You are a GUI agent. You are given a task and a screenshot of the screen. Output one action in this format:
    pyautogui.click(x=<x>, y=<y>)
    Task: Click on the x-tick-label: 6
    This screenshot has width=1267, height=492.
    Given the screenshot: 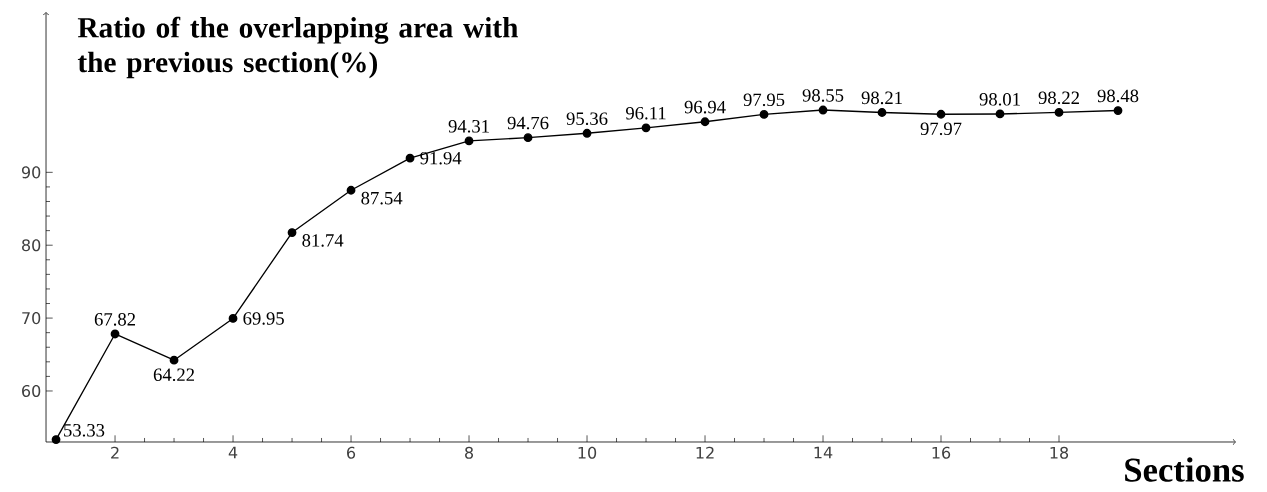 What is the action you would take?
    pyautogui.click(x=351, y=452)
    